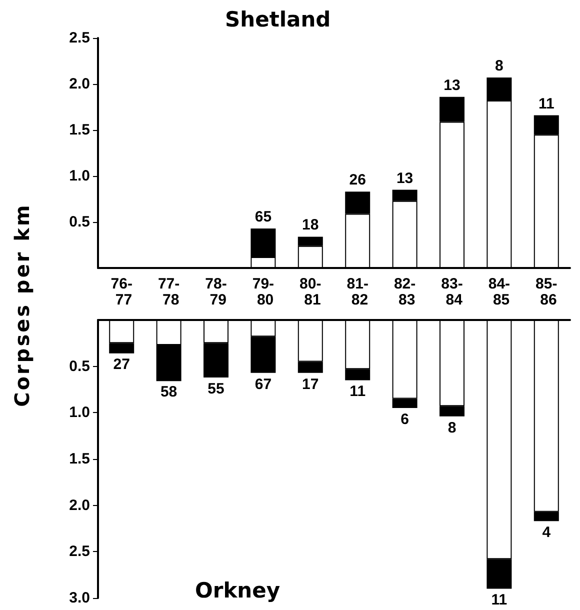 The height and width of the screenshot is (610, 580). Describe the element at coordinates (169, 392) in the screenshot. I see `annotation: 58` at that location.